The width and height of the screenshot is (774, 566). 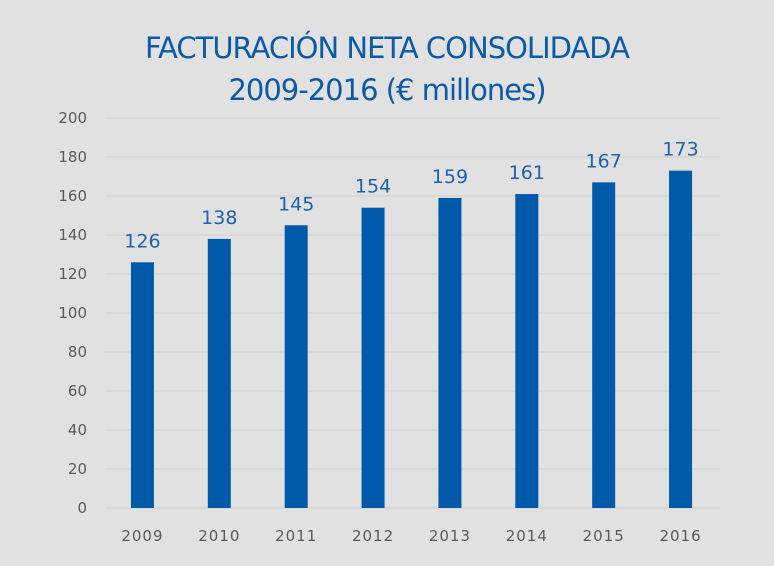 I want to click on data-label: 126, so click(x=142, y=241).